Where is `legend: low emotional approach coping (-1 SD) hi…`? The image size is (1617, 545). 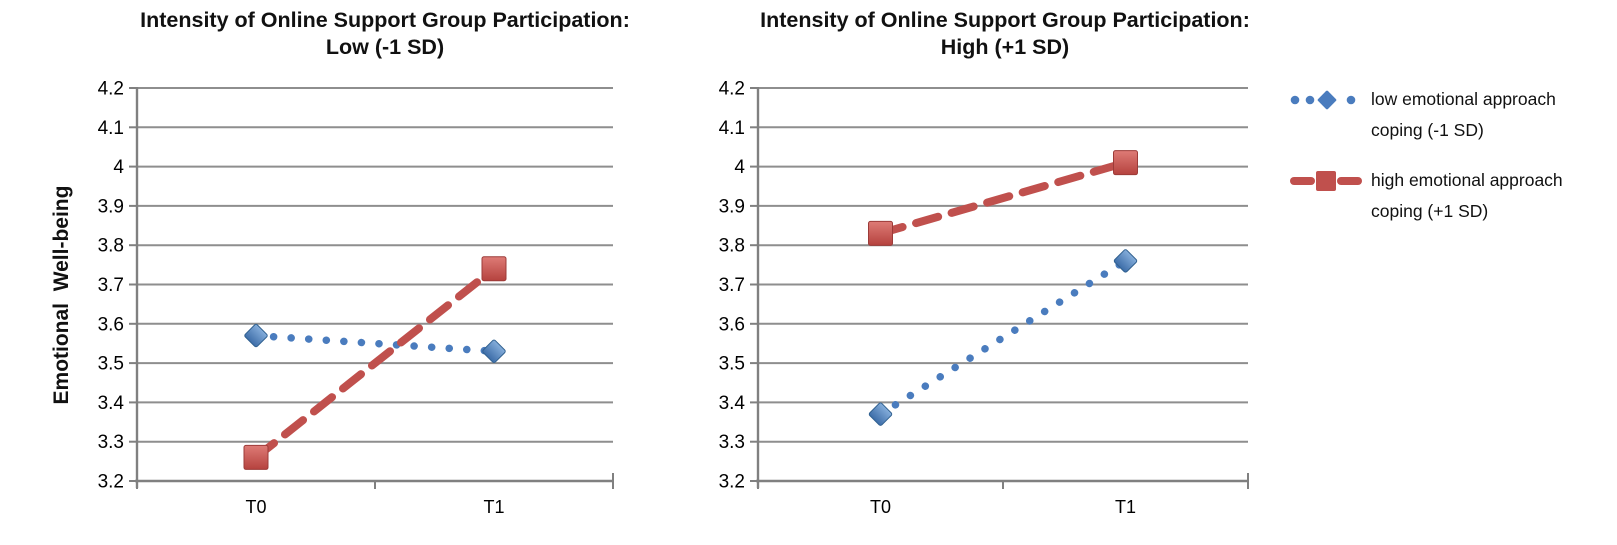 legend: low emotional approach coping (-1 SD) hi… is located at coordinates (1453, 165).